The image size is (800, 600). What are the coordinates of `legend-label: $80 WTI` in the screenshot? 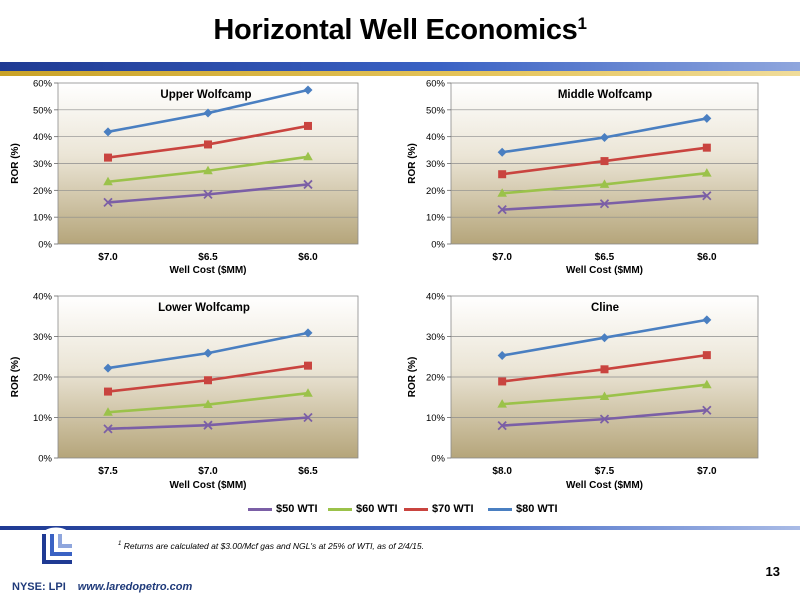 It's located at (537, 509).